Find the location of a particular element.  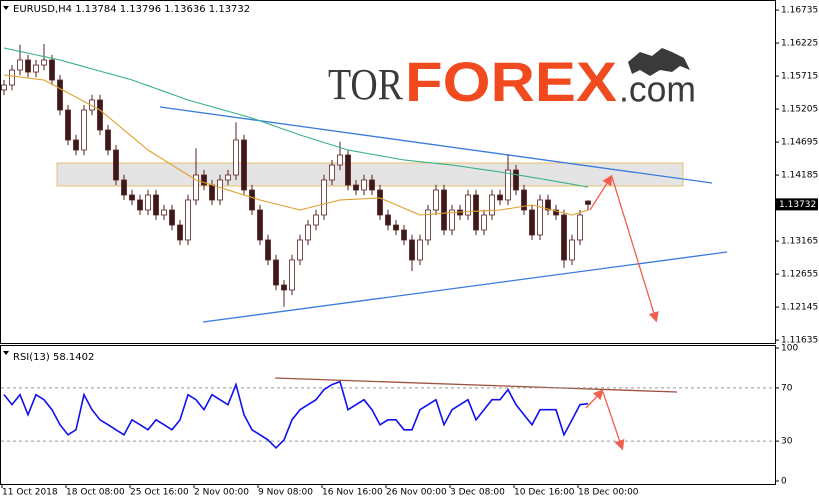

x-tick-label: 16 Nov 16:00 is located at coordinates (352, 493).